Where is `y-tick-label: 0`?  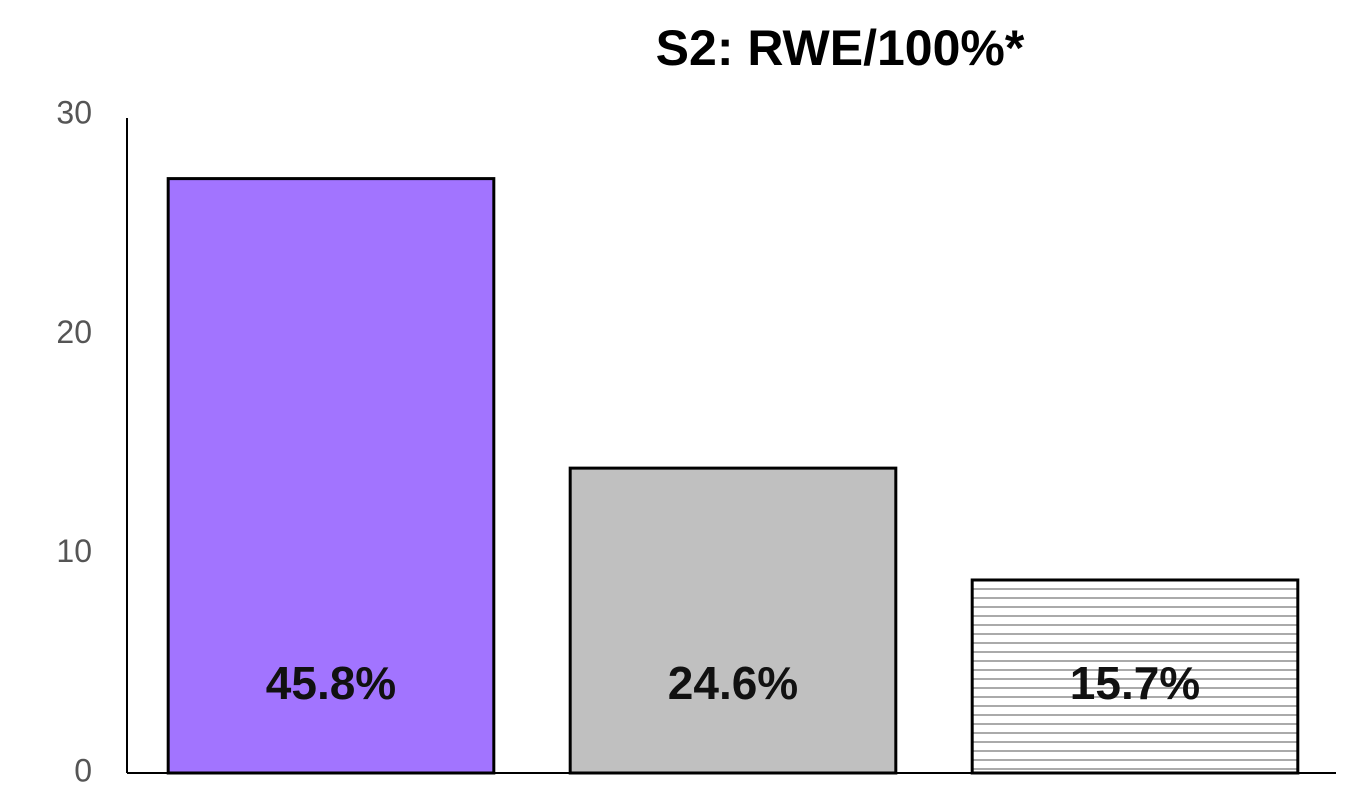
y-tick-label: 0 is located at coordinates (83, 770).